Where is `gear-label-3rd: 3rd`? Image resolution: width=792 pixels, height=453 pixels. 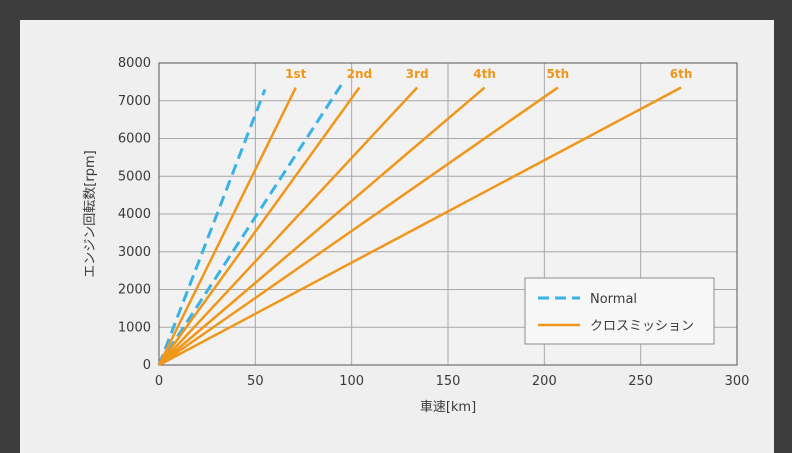
gear-label-3rd: 3rd is located at coordinates (417, 74).